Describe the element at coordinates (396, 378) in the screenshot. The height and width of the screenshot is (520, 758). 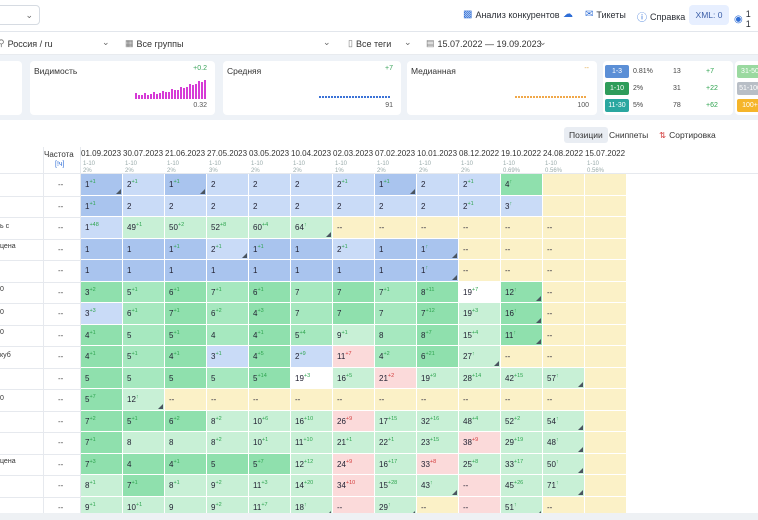
I see `position-cell: 21+2` at that location.